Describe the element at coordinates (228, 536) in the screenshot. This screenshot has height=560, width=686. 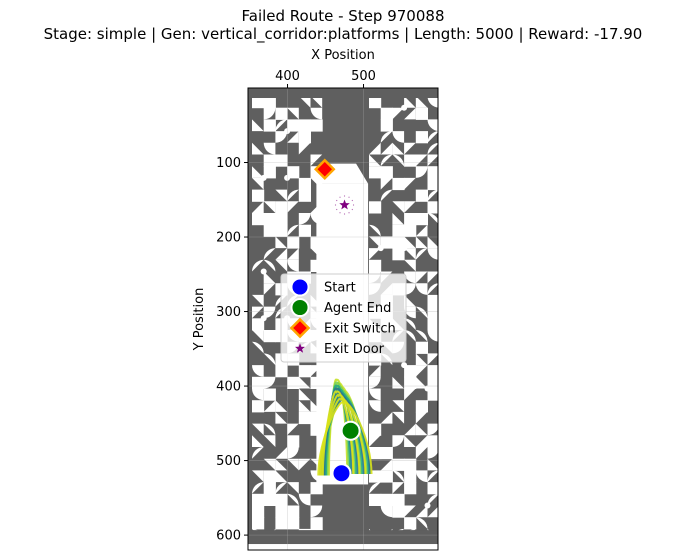
I see `y-tick-label: 600` at that location.